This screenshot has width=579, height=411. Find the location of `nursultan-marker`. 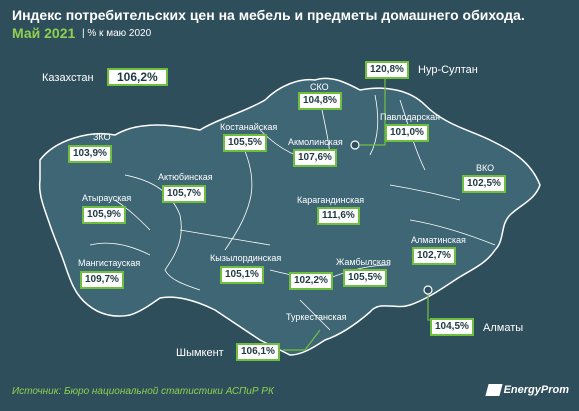

nursultan-marker is located at coordinates (355, 145).